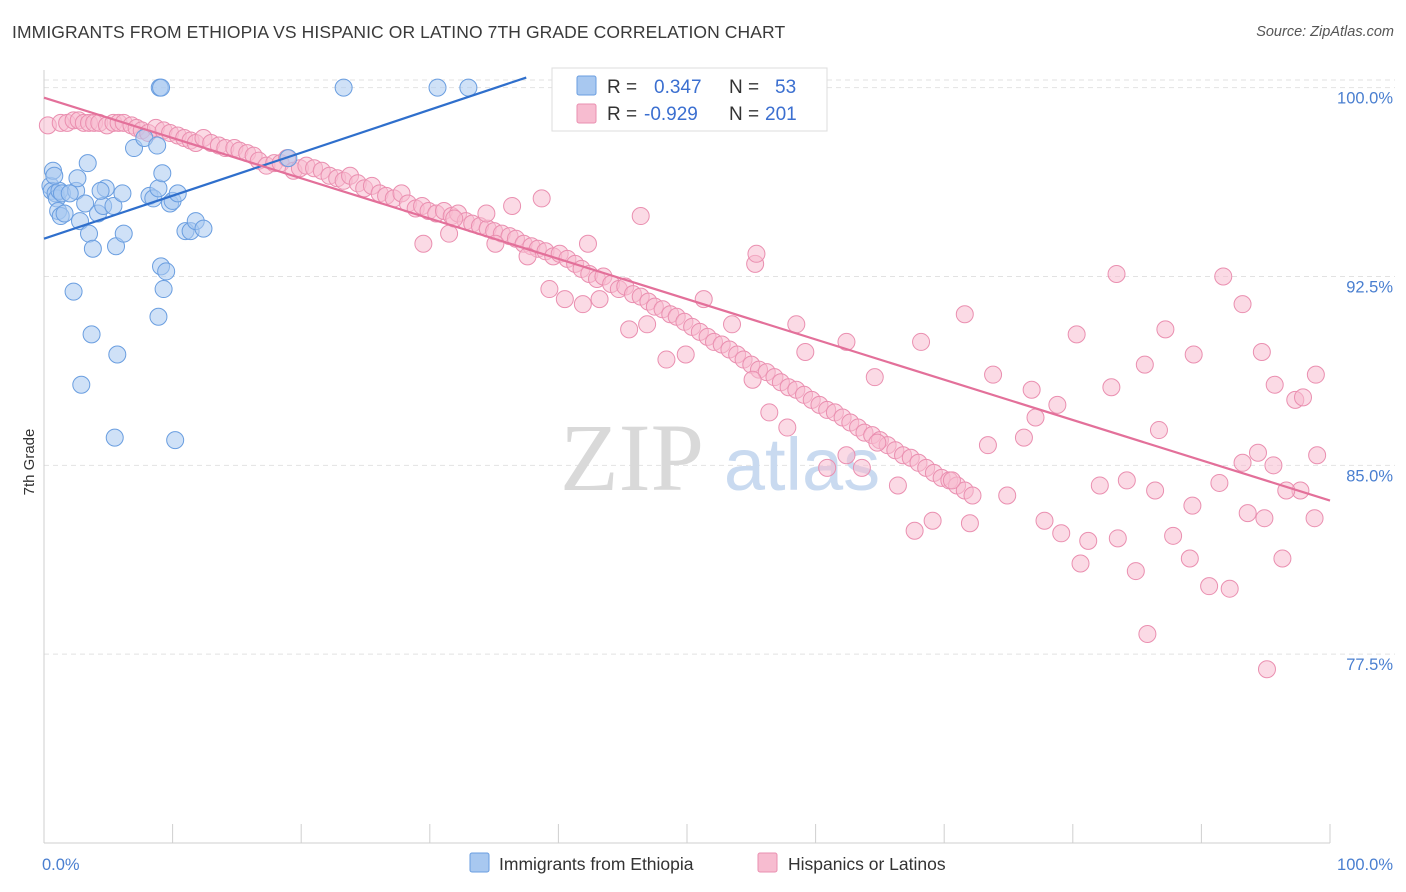 The width and height of the screenshot is (1406, 892). Describe the element at coordinates (622, 114) in the screenshot. I see `legend-r-label-2: R =` at that location.